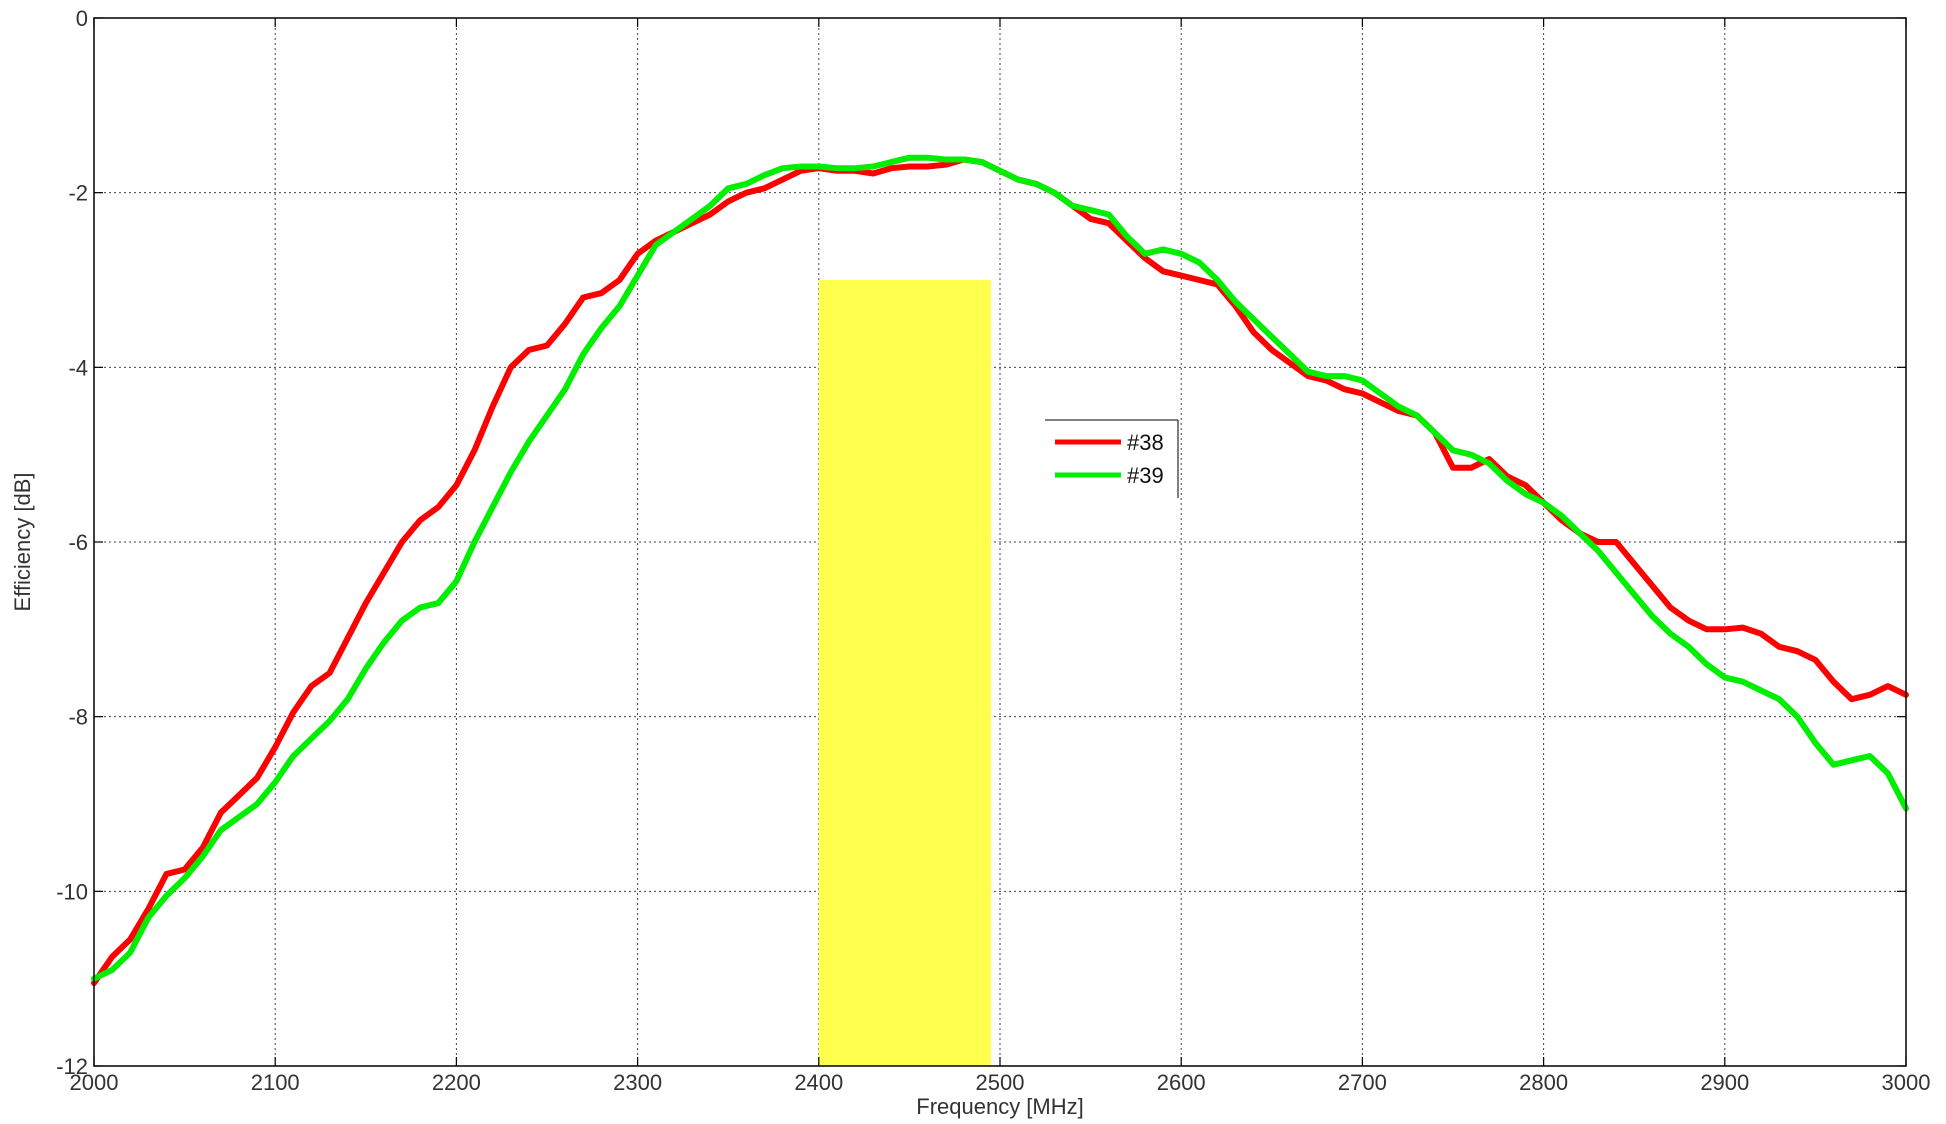  Describe the element at coordinates (1906, 1082) in the screenshot. I see `x-tick-label-3000: 3000` at that location.